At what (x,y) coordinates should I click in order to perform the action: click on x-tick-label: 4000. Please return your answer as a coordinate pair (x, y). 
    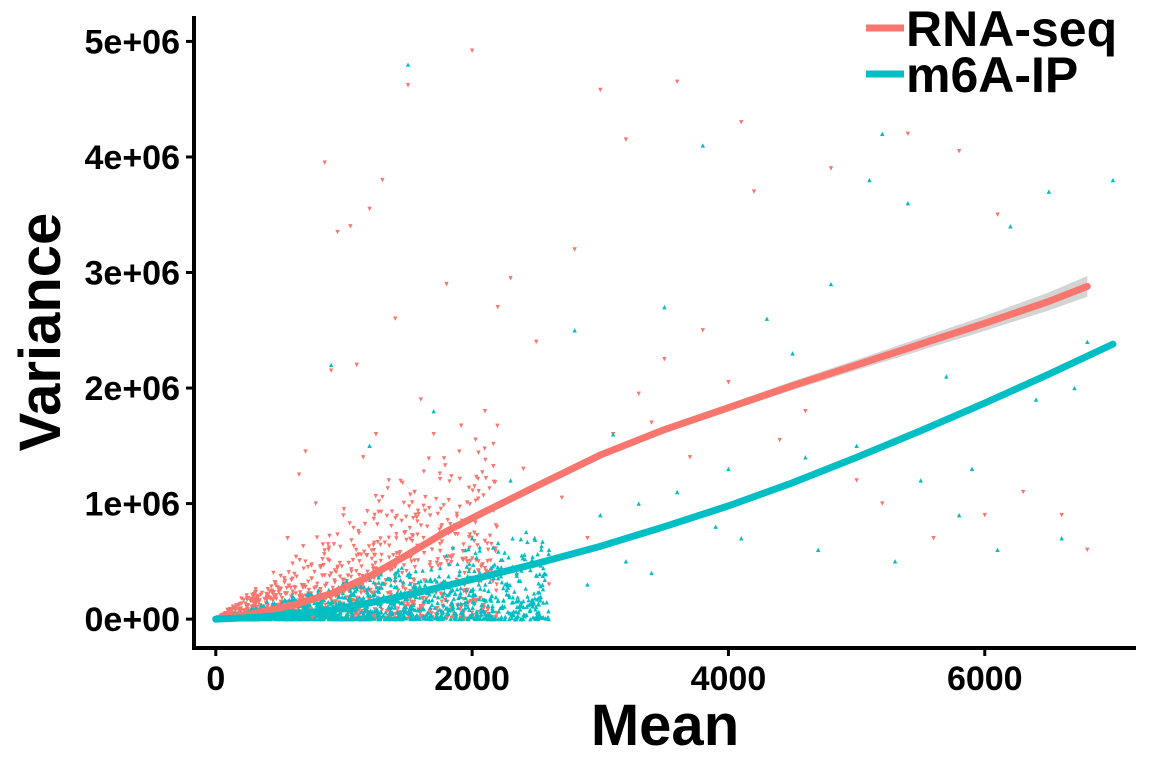
    Looking at the image, I should click on (729, 679).